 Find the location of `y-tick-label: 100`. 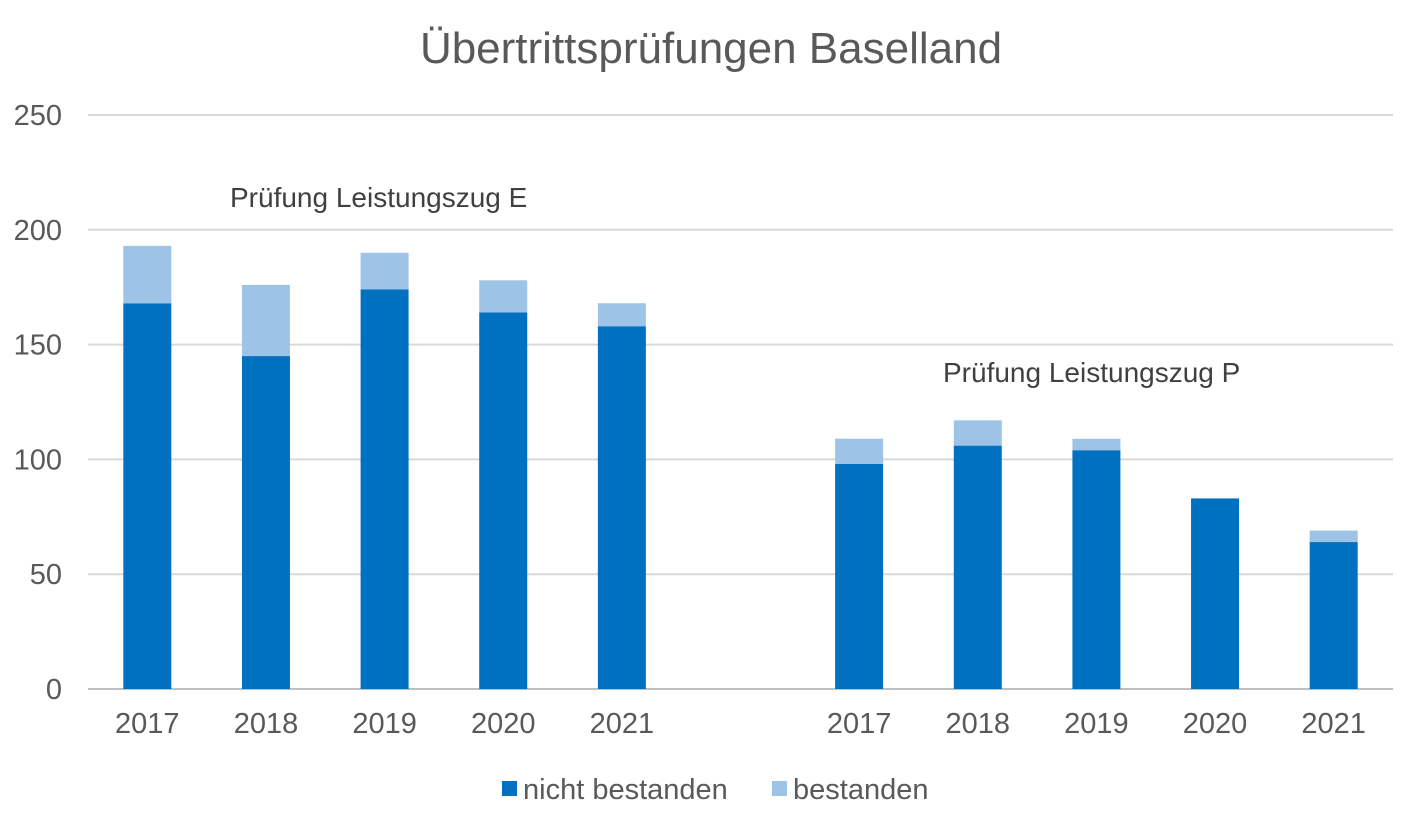

y-tick-label: 100 is located at coordinates (38, 460).